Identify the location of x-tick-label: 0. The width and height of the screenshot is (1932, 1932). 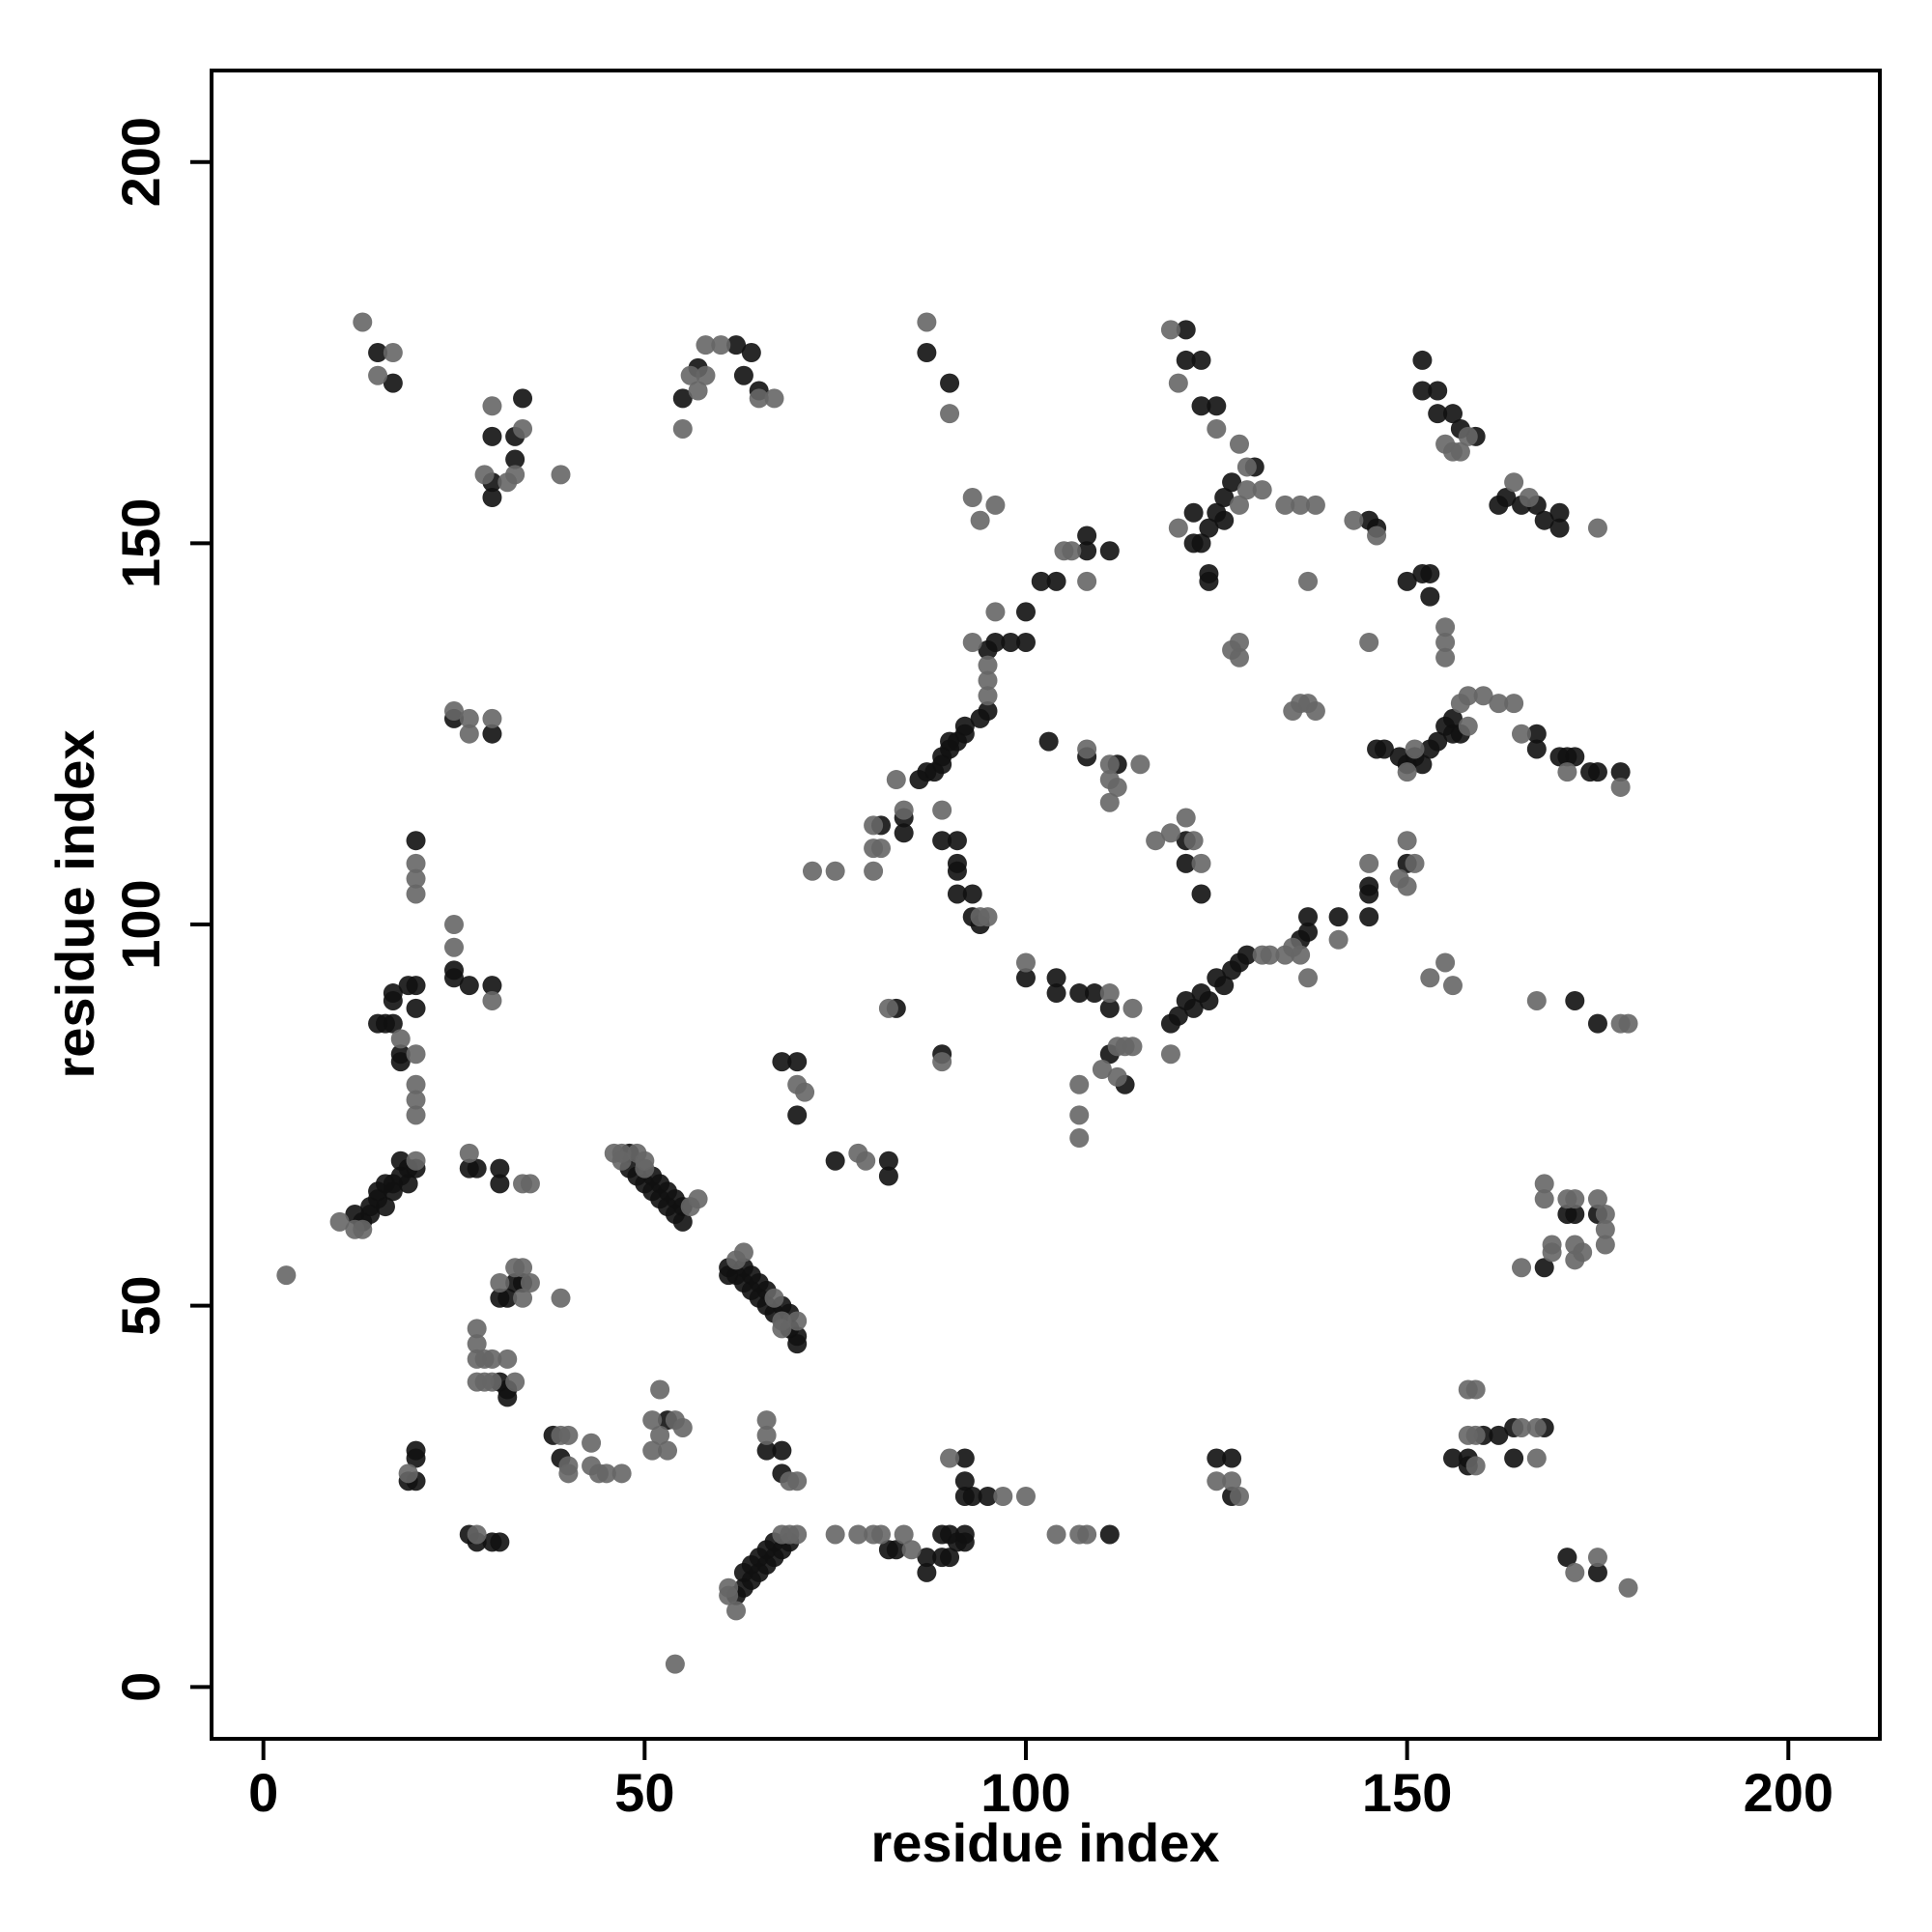
(263, 1792).